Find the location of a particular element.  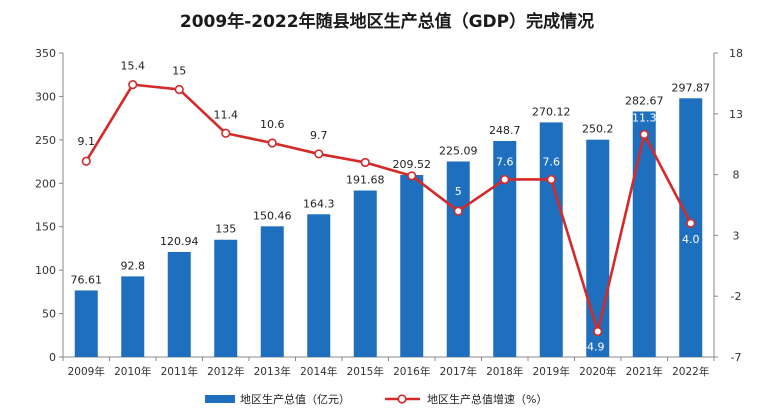

growth-data-label: 11.3 is located at coordinates (644, 117).